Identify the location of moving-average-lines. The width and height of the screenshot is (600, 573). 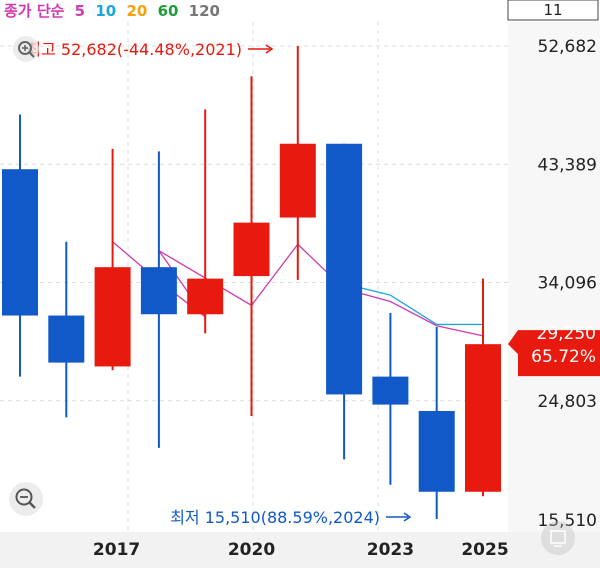
(298, 289).